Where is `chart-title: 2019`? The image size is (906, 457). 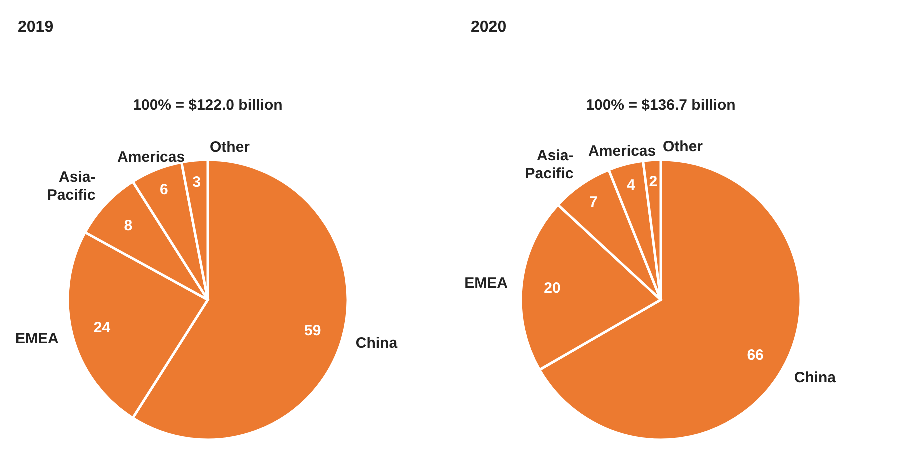
chart-title: 2019 is located at coordinates (36, 27).